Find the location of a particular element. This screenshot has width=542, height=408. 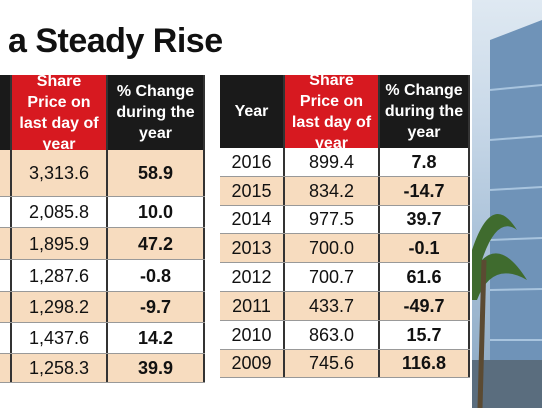

price-cell: 977.5 is located at coordinates (332, 220).